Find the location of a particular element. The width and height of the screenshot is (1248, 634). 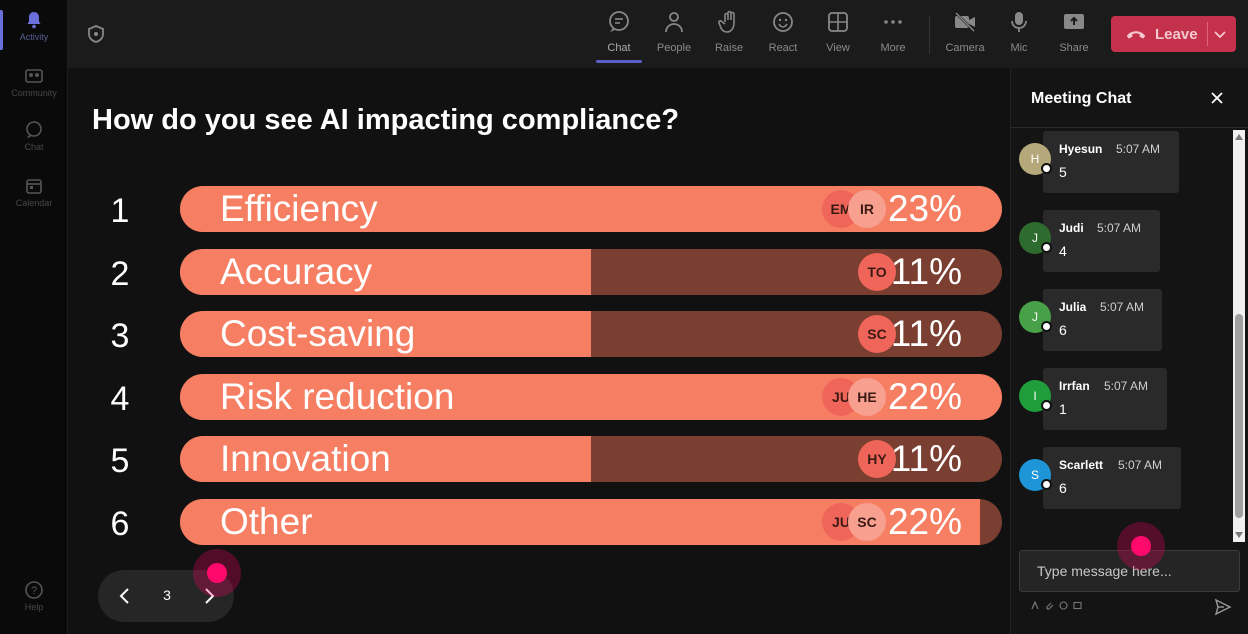

option-label: Cost-saving is located at coordinates (318, 333).